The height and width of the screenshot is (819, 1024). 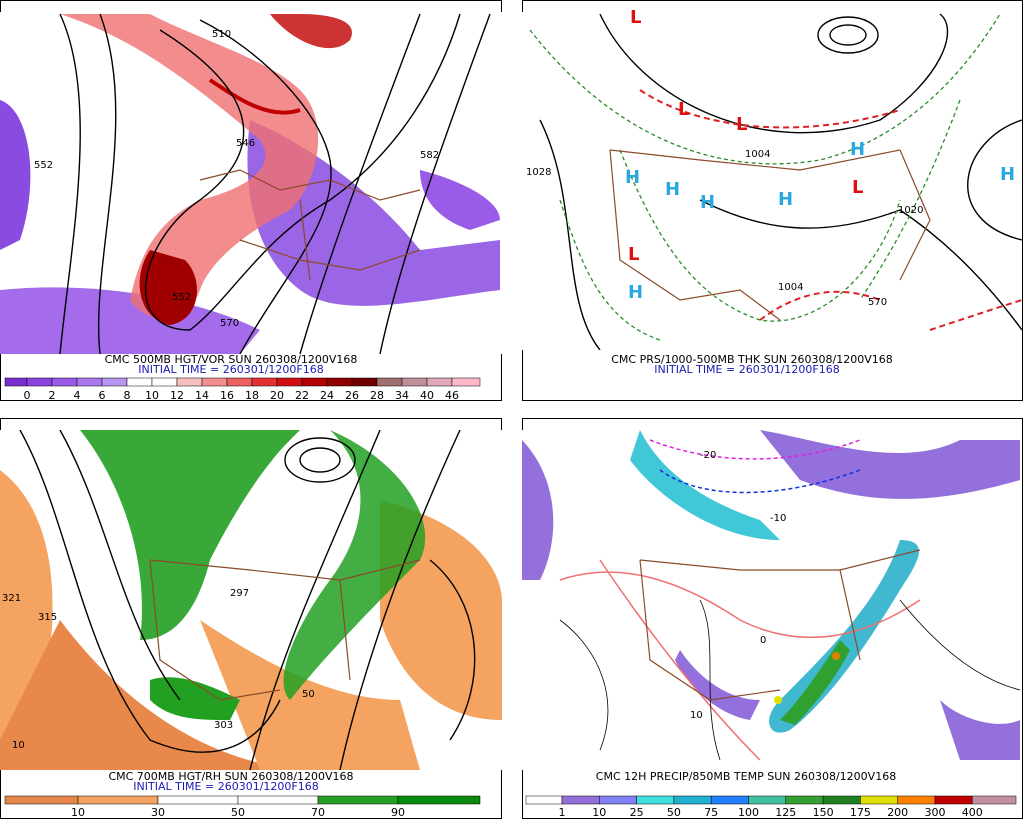 What do you see at coordinates (711, 812) in the screenshot?
I see `legend-label: 75` at bounding box center [711, 812].